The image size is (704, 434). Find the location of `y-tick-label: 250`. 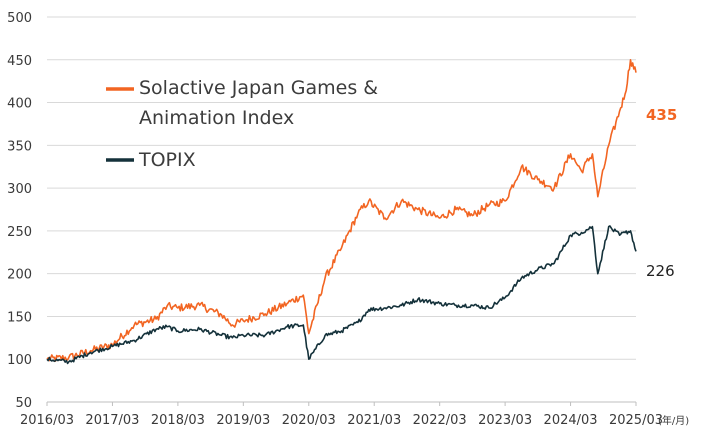

y-tick-label: 250 is located at coordinates (19, 232).